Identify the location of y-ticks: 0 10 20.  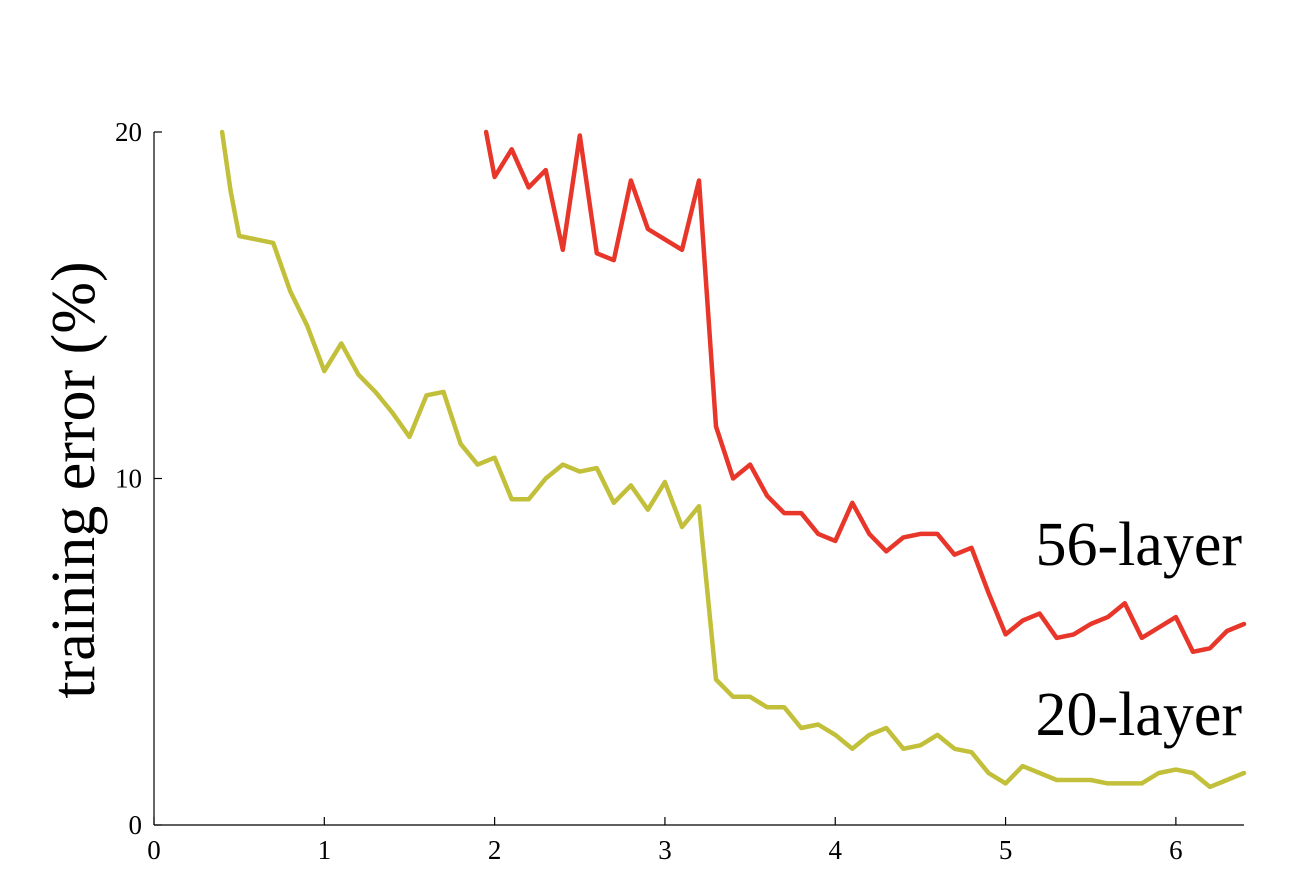
(138, 478).